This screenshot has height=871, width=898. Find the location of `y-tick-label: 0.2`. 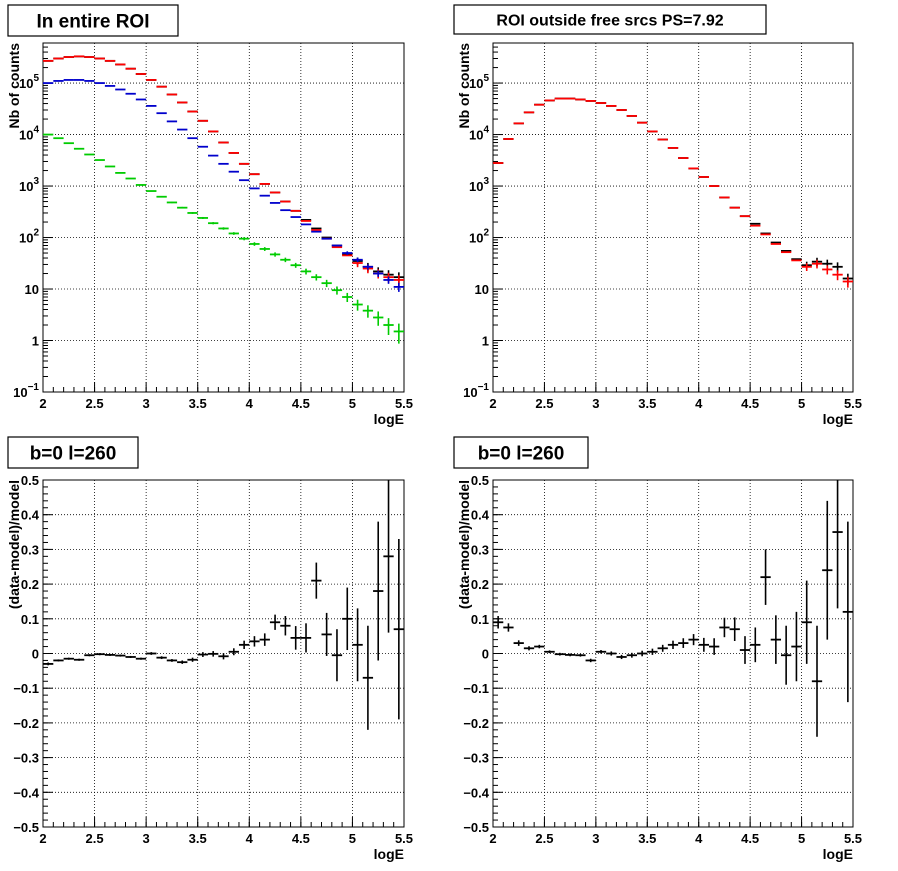

y-tick-label: 0.2 is located at coordinates (480, 584).